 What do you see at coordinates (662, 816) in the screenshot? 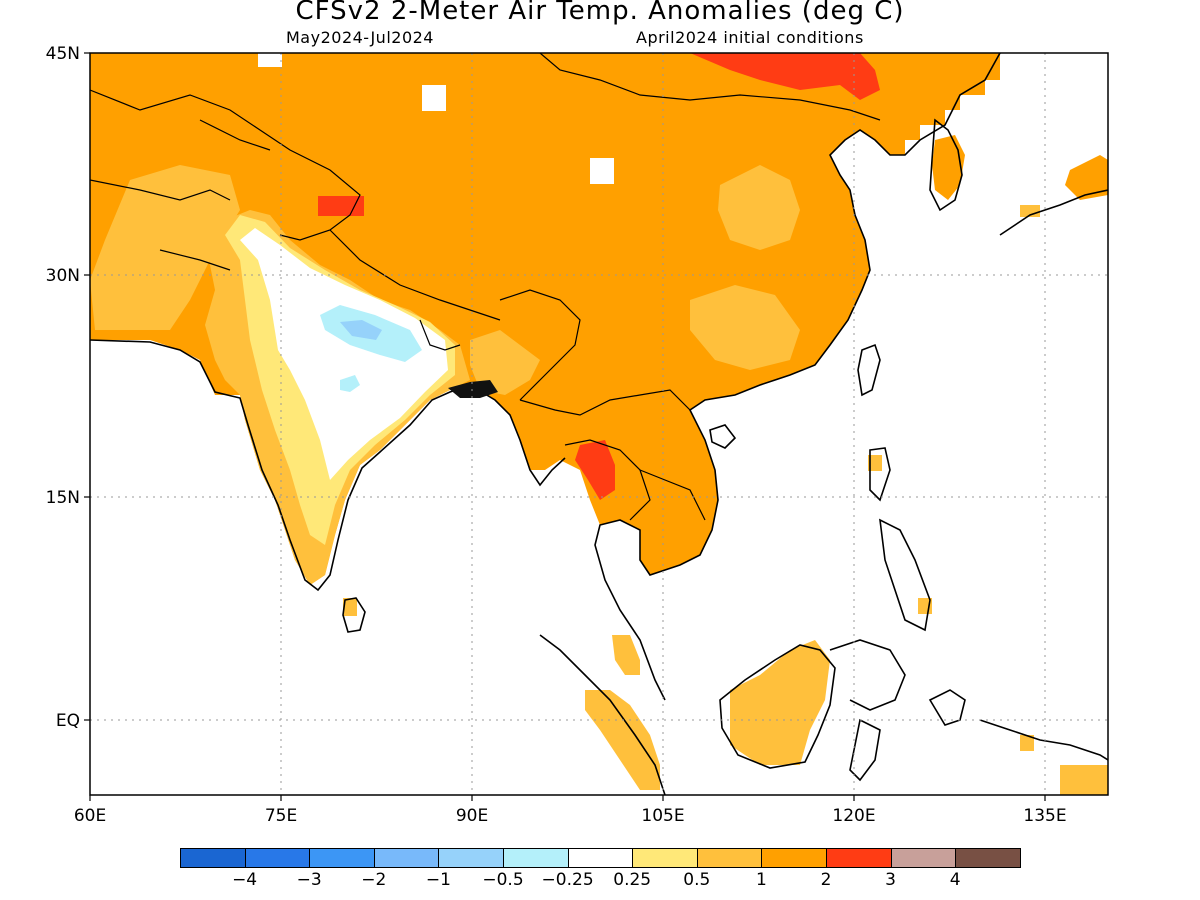
I see `lon-label-105e: 105E` at bounding box center [662, 816].